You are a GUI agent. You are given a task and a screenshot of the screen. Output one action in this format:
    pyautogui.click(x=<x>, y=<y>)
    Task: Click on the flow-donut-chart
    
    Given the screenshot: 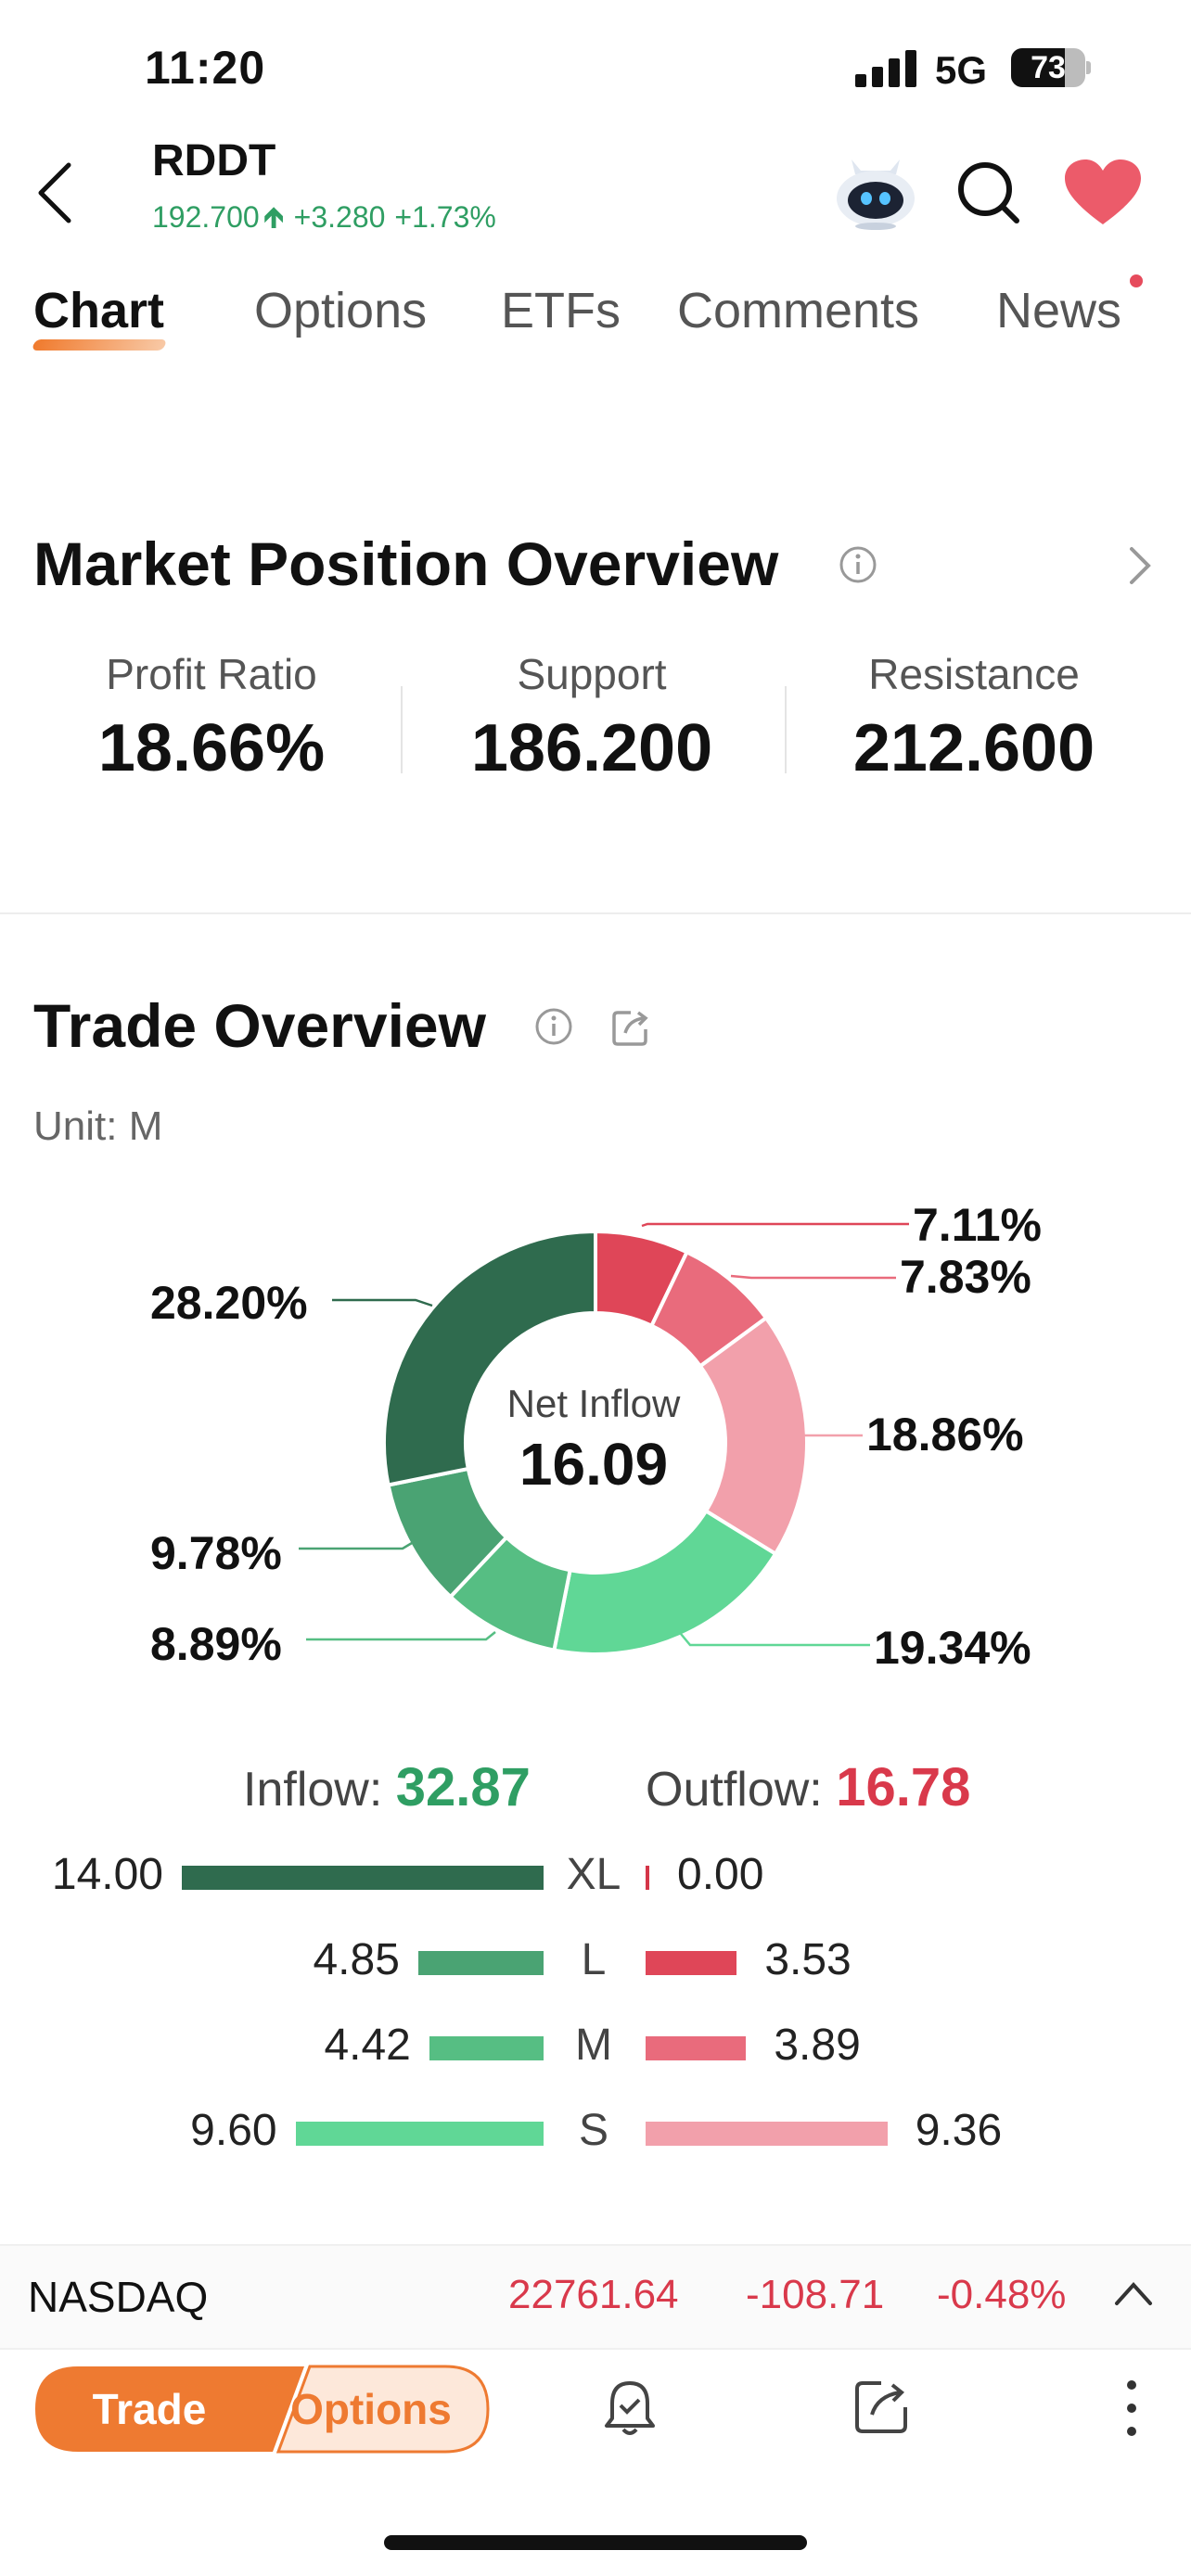 What is the action you would take?
    pyautogui.click(x=604, y=1439)
    